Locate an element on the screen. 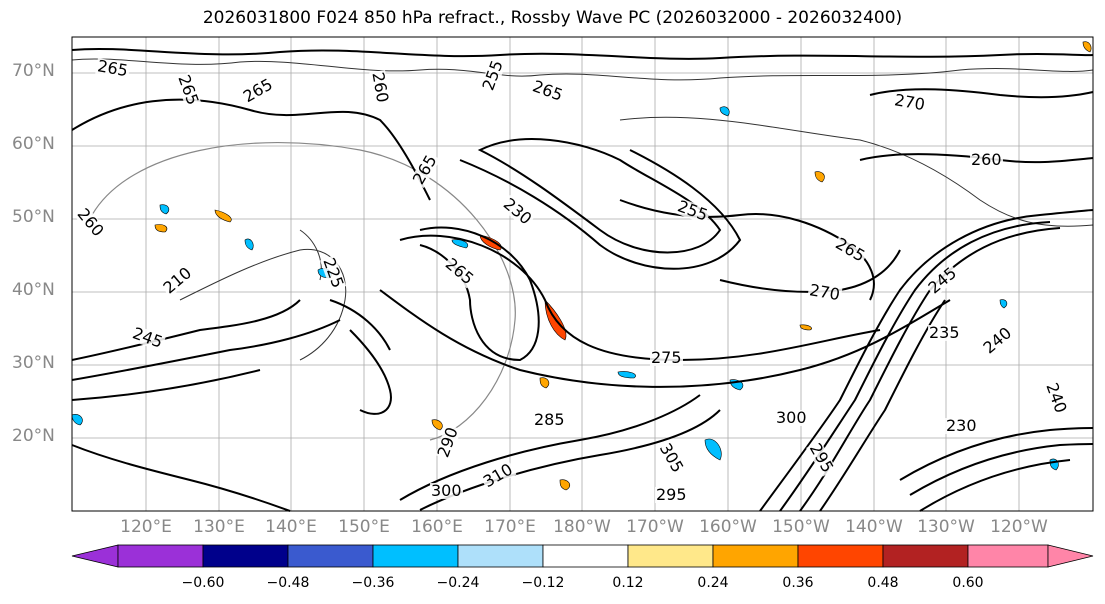 This screenshot has height=604, width=1105. lon-label-140e: 140°E is located at coordinates (291, 527).